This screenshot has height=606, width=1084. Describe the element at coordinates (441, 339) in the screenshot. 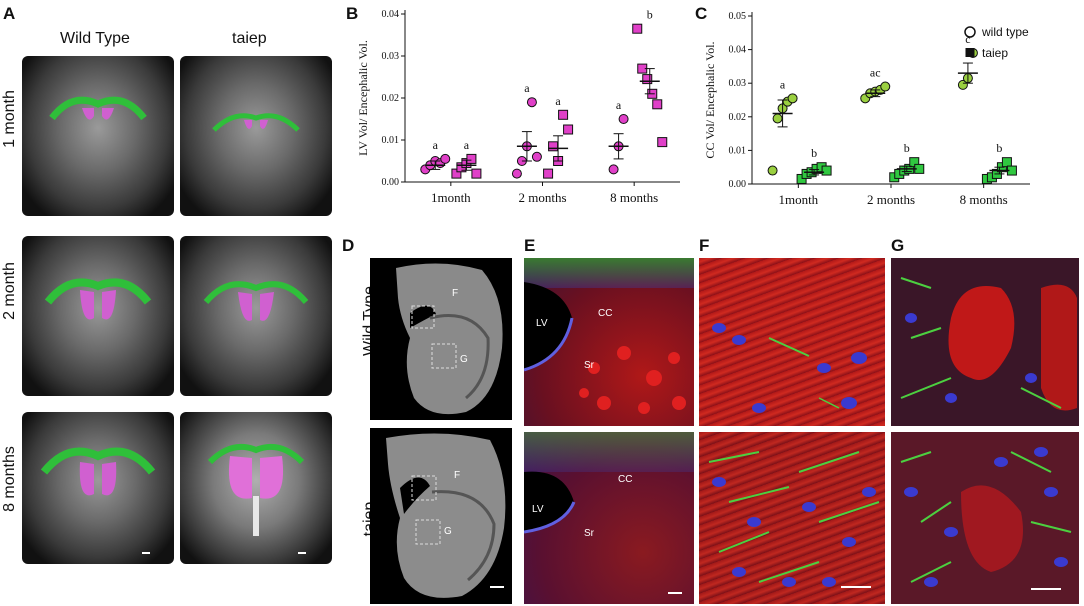

I see `brain-section-wild-type: F G` at that location.